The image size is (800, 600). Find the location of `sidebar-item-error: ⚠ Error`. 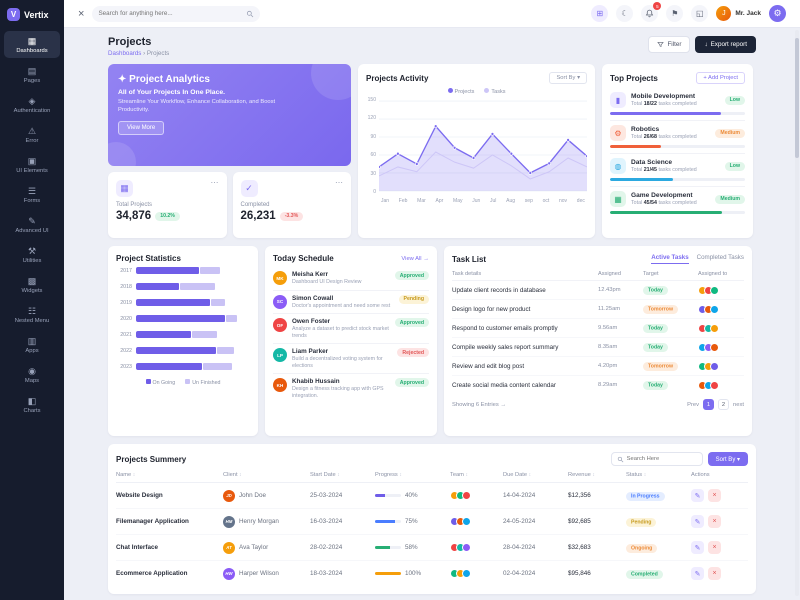

sidebar-item-error: ⚠ Error is located at coordinates (32, 134).